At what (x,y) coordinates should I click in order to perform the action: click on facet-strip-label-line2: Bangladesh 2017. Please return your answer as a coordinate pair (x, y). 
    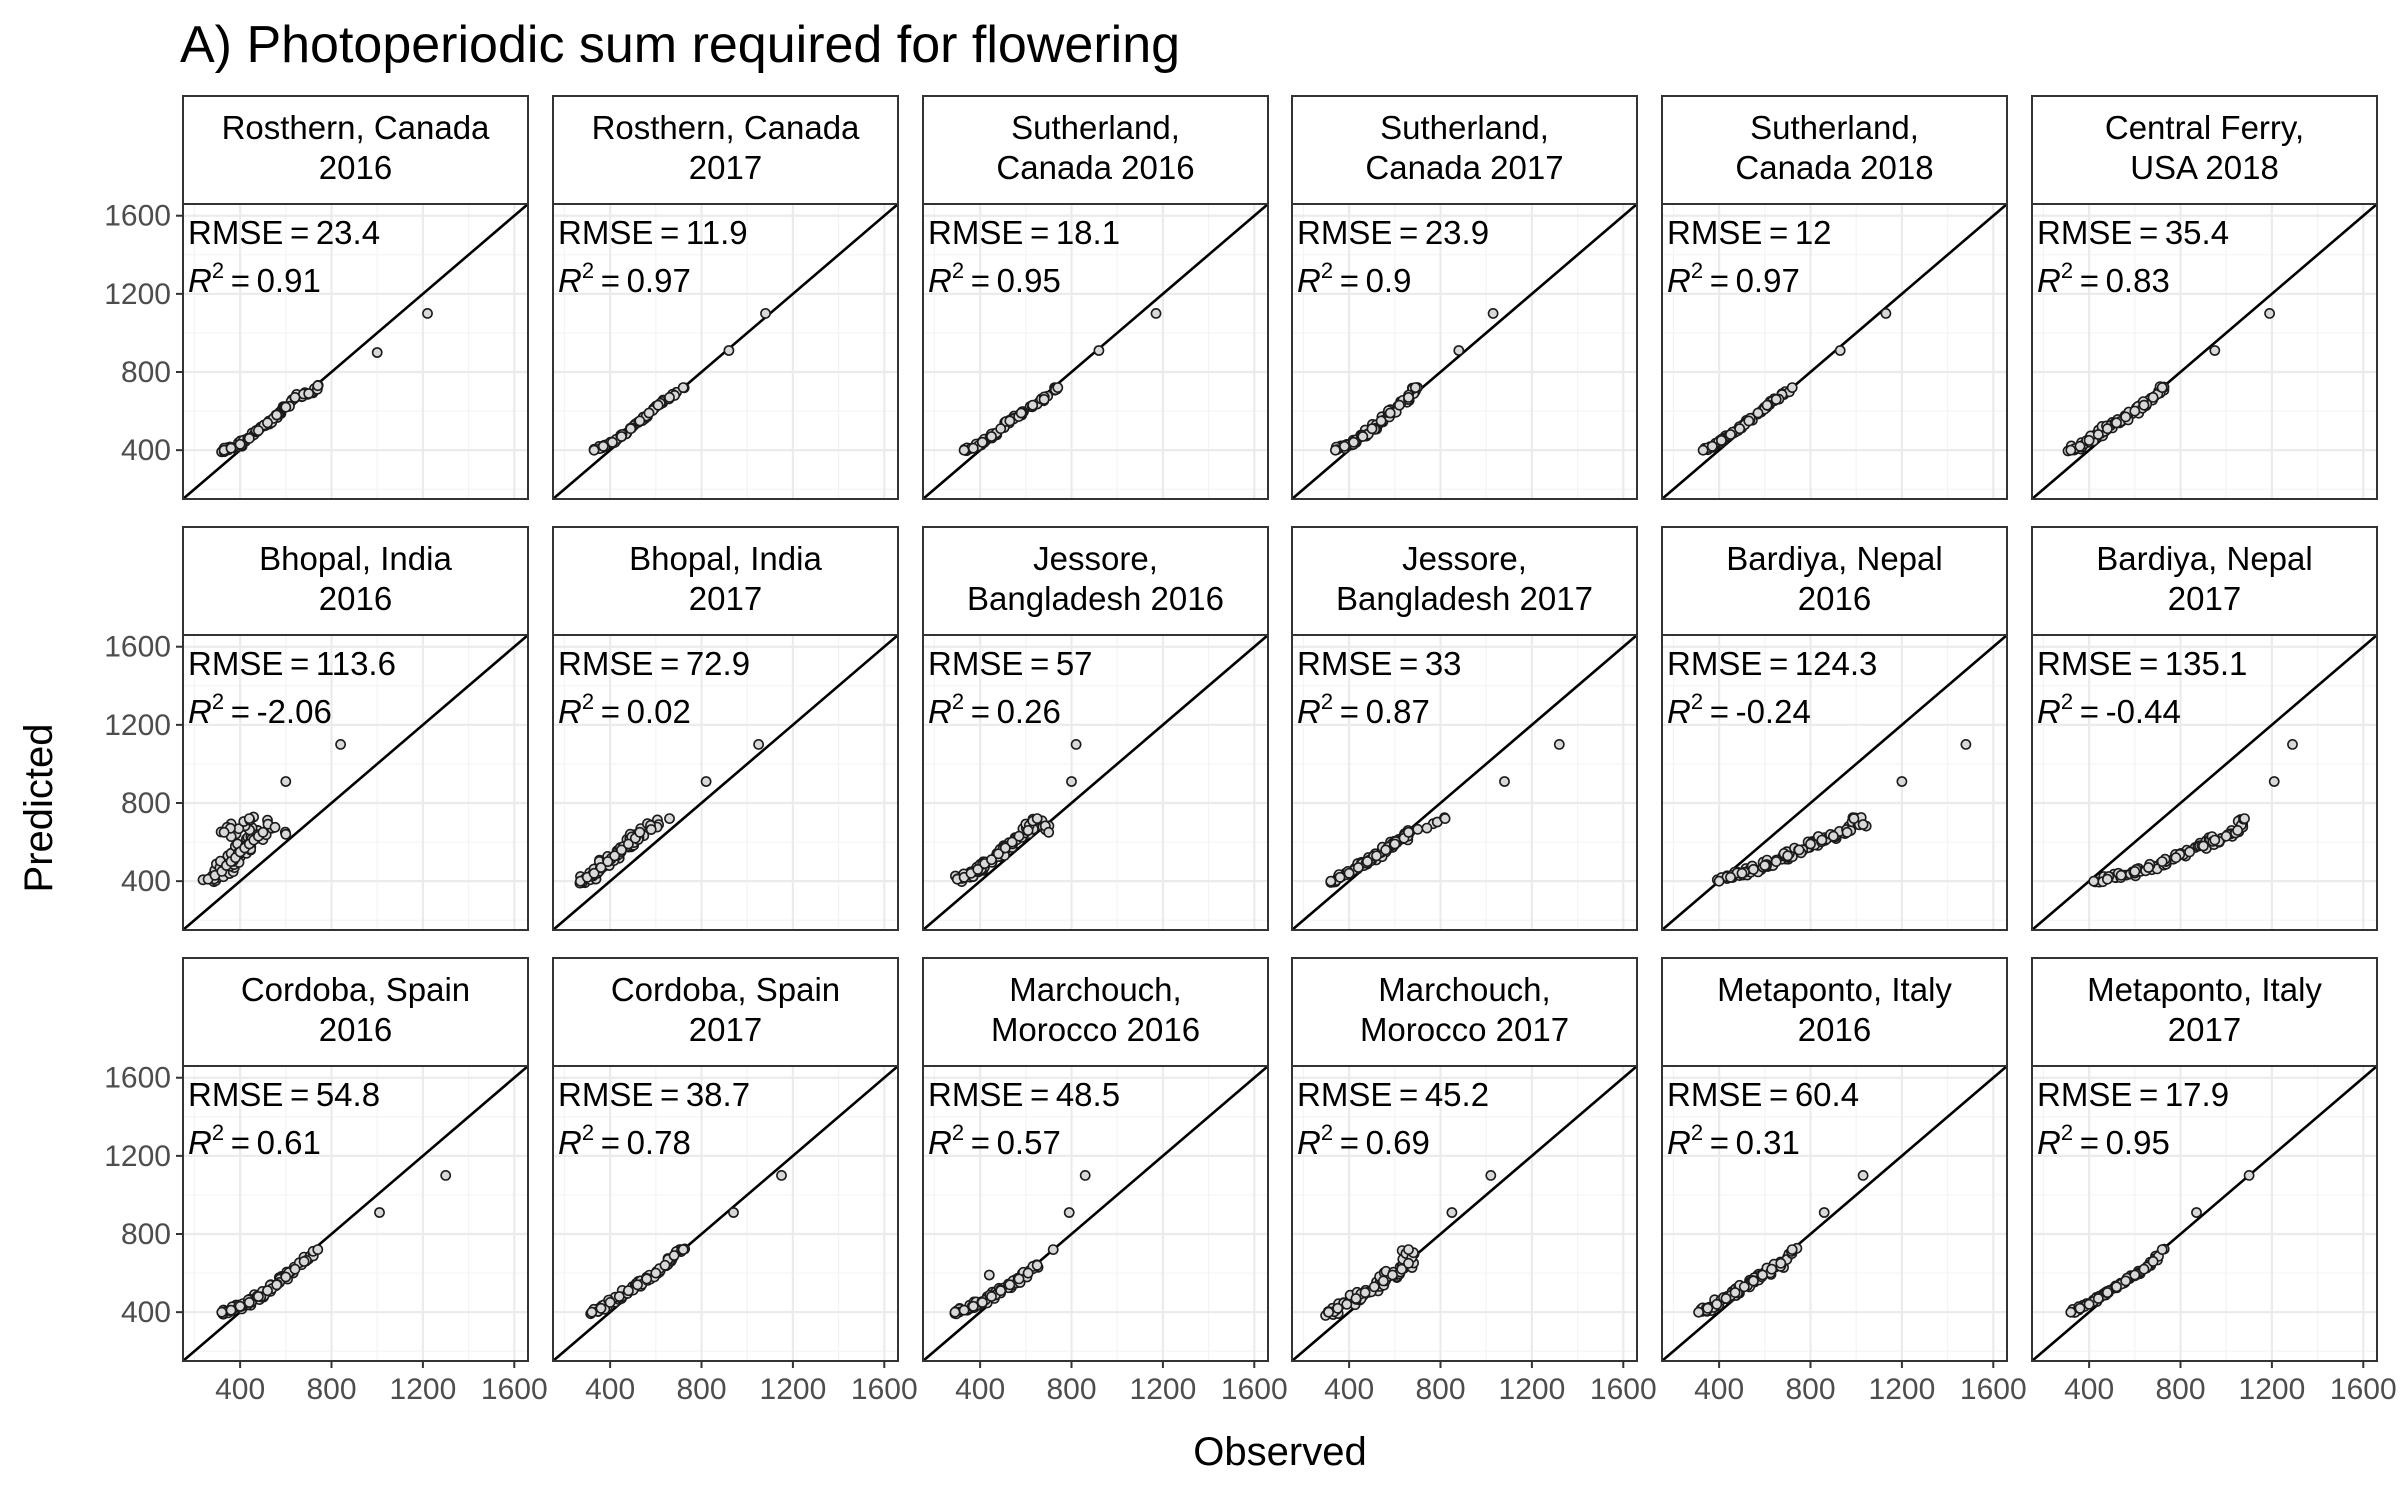
    Looking at the image, I should click on (1464, 598).